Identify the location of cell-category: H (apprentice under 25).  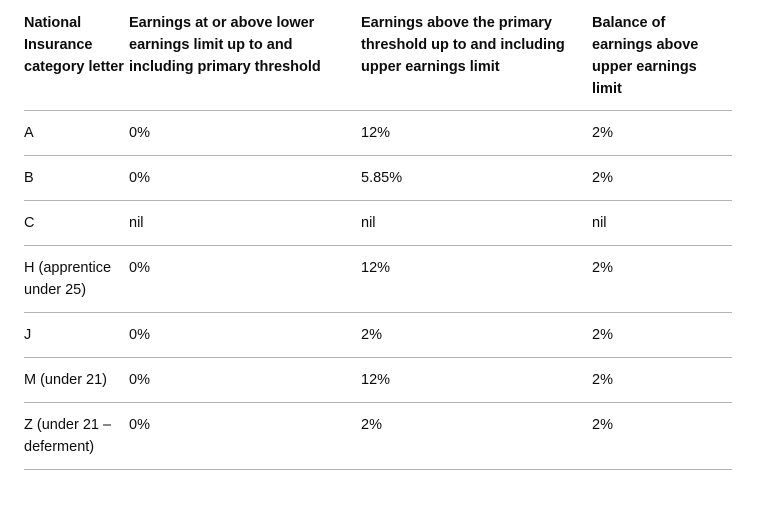
(76, 279).